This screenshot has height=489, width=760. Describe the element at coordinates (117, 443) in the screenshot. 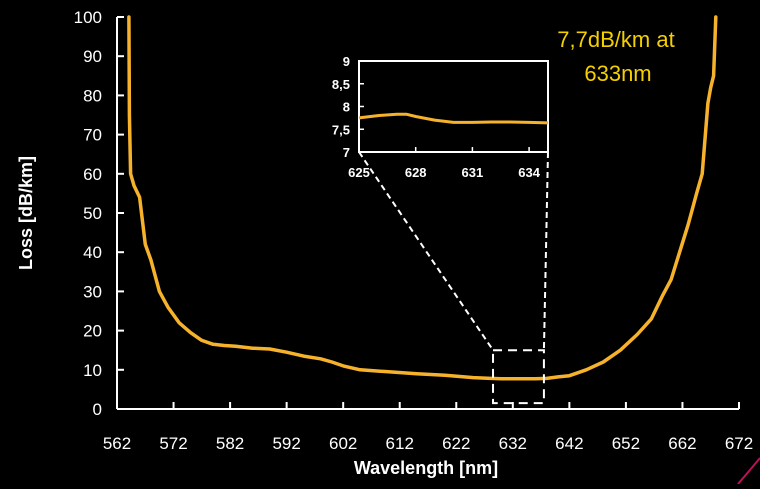

I see `x-tick-label: 562` at that location.